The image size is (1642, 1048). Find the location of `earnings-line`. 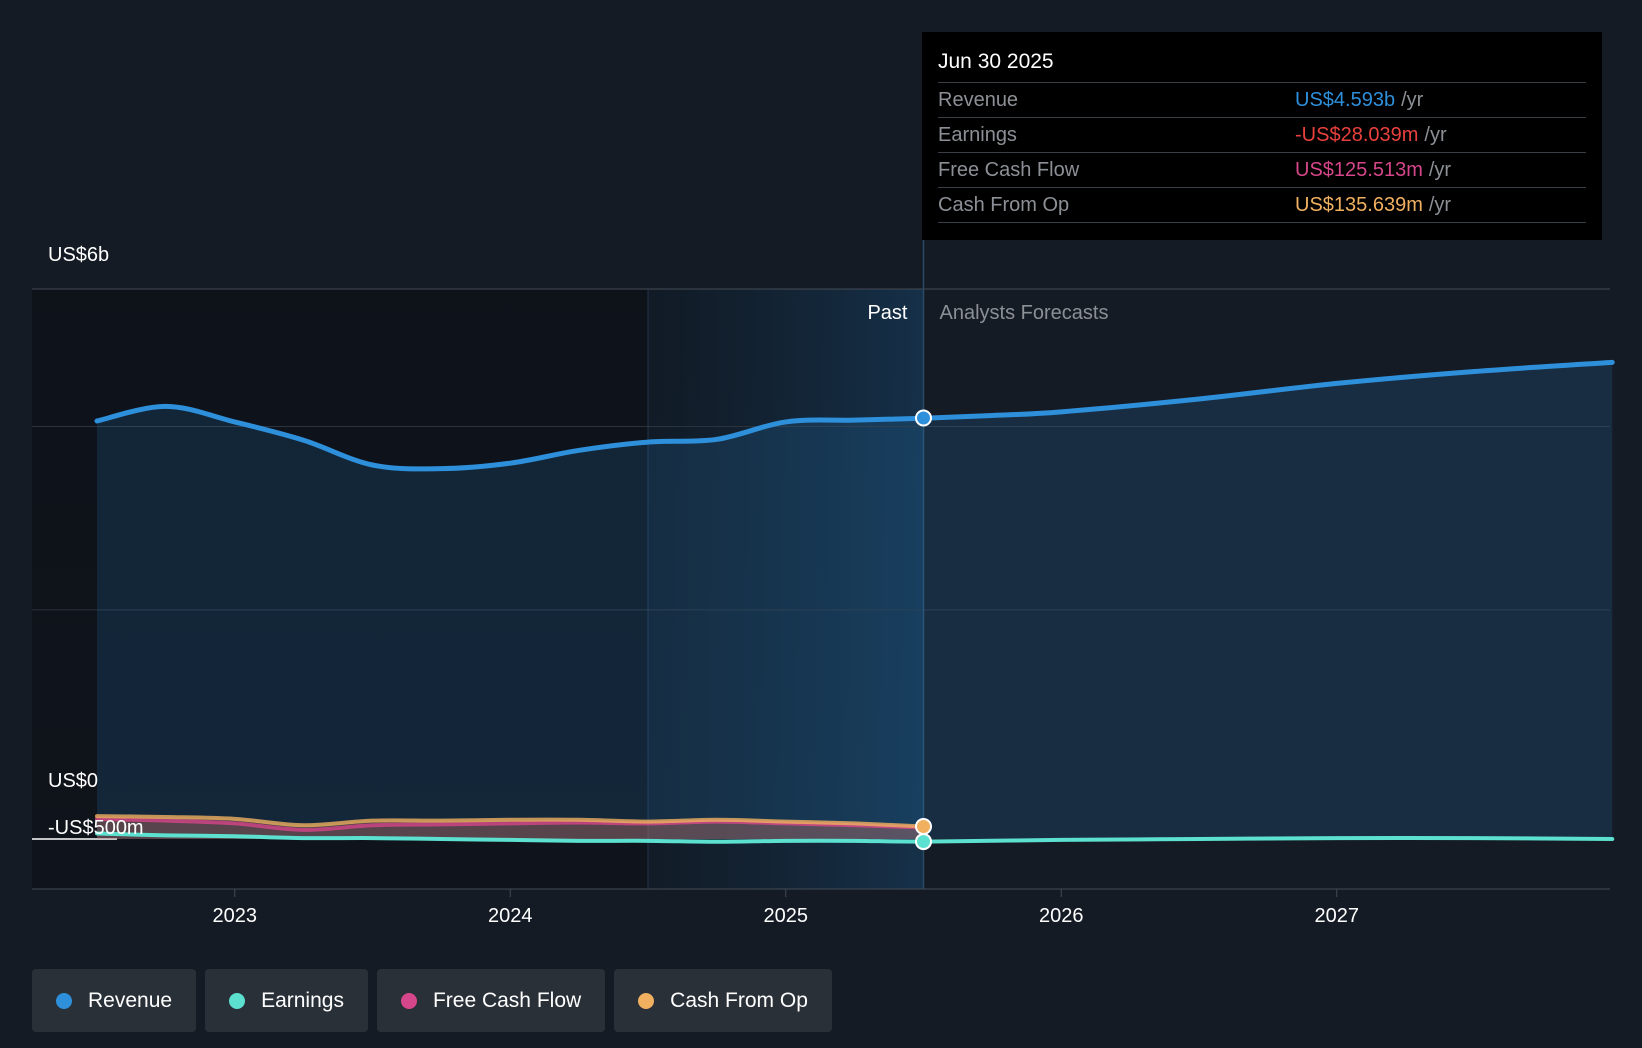

earnings-line is located at coordinates (855, 837).